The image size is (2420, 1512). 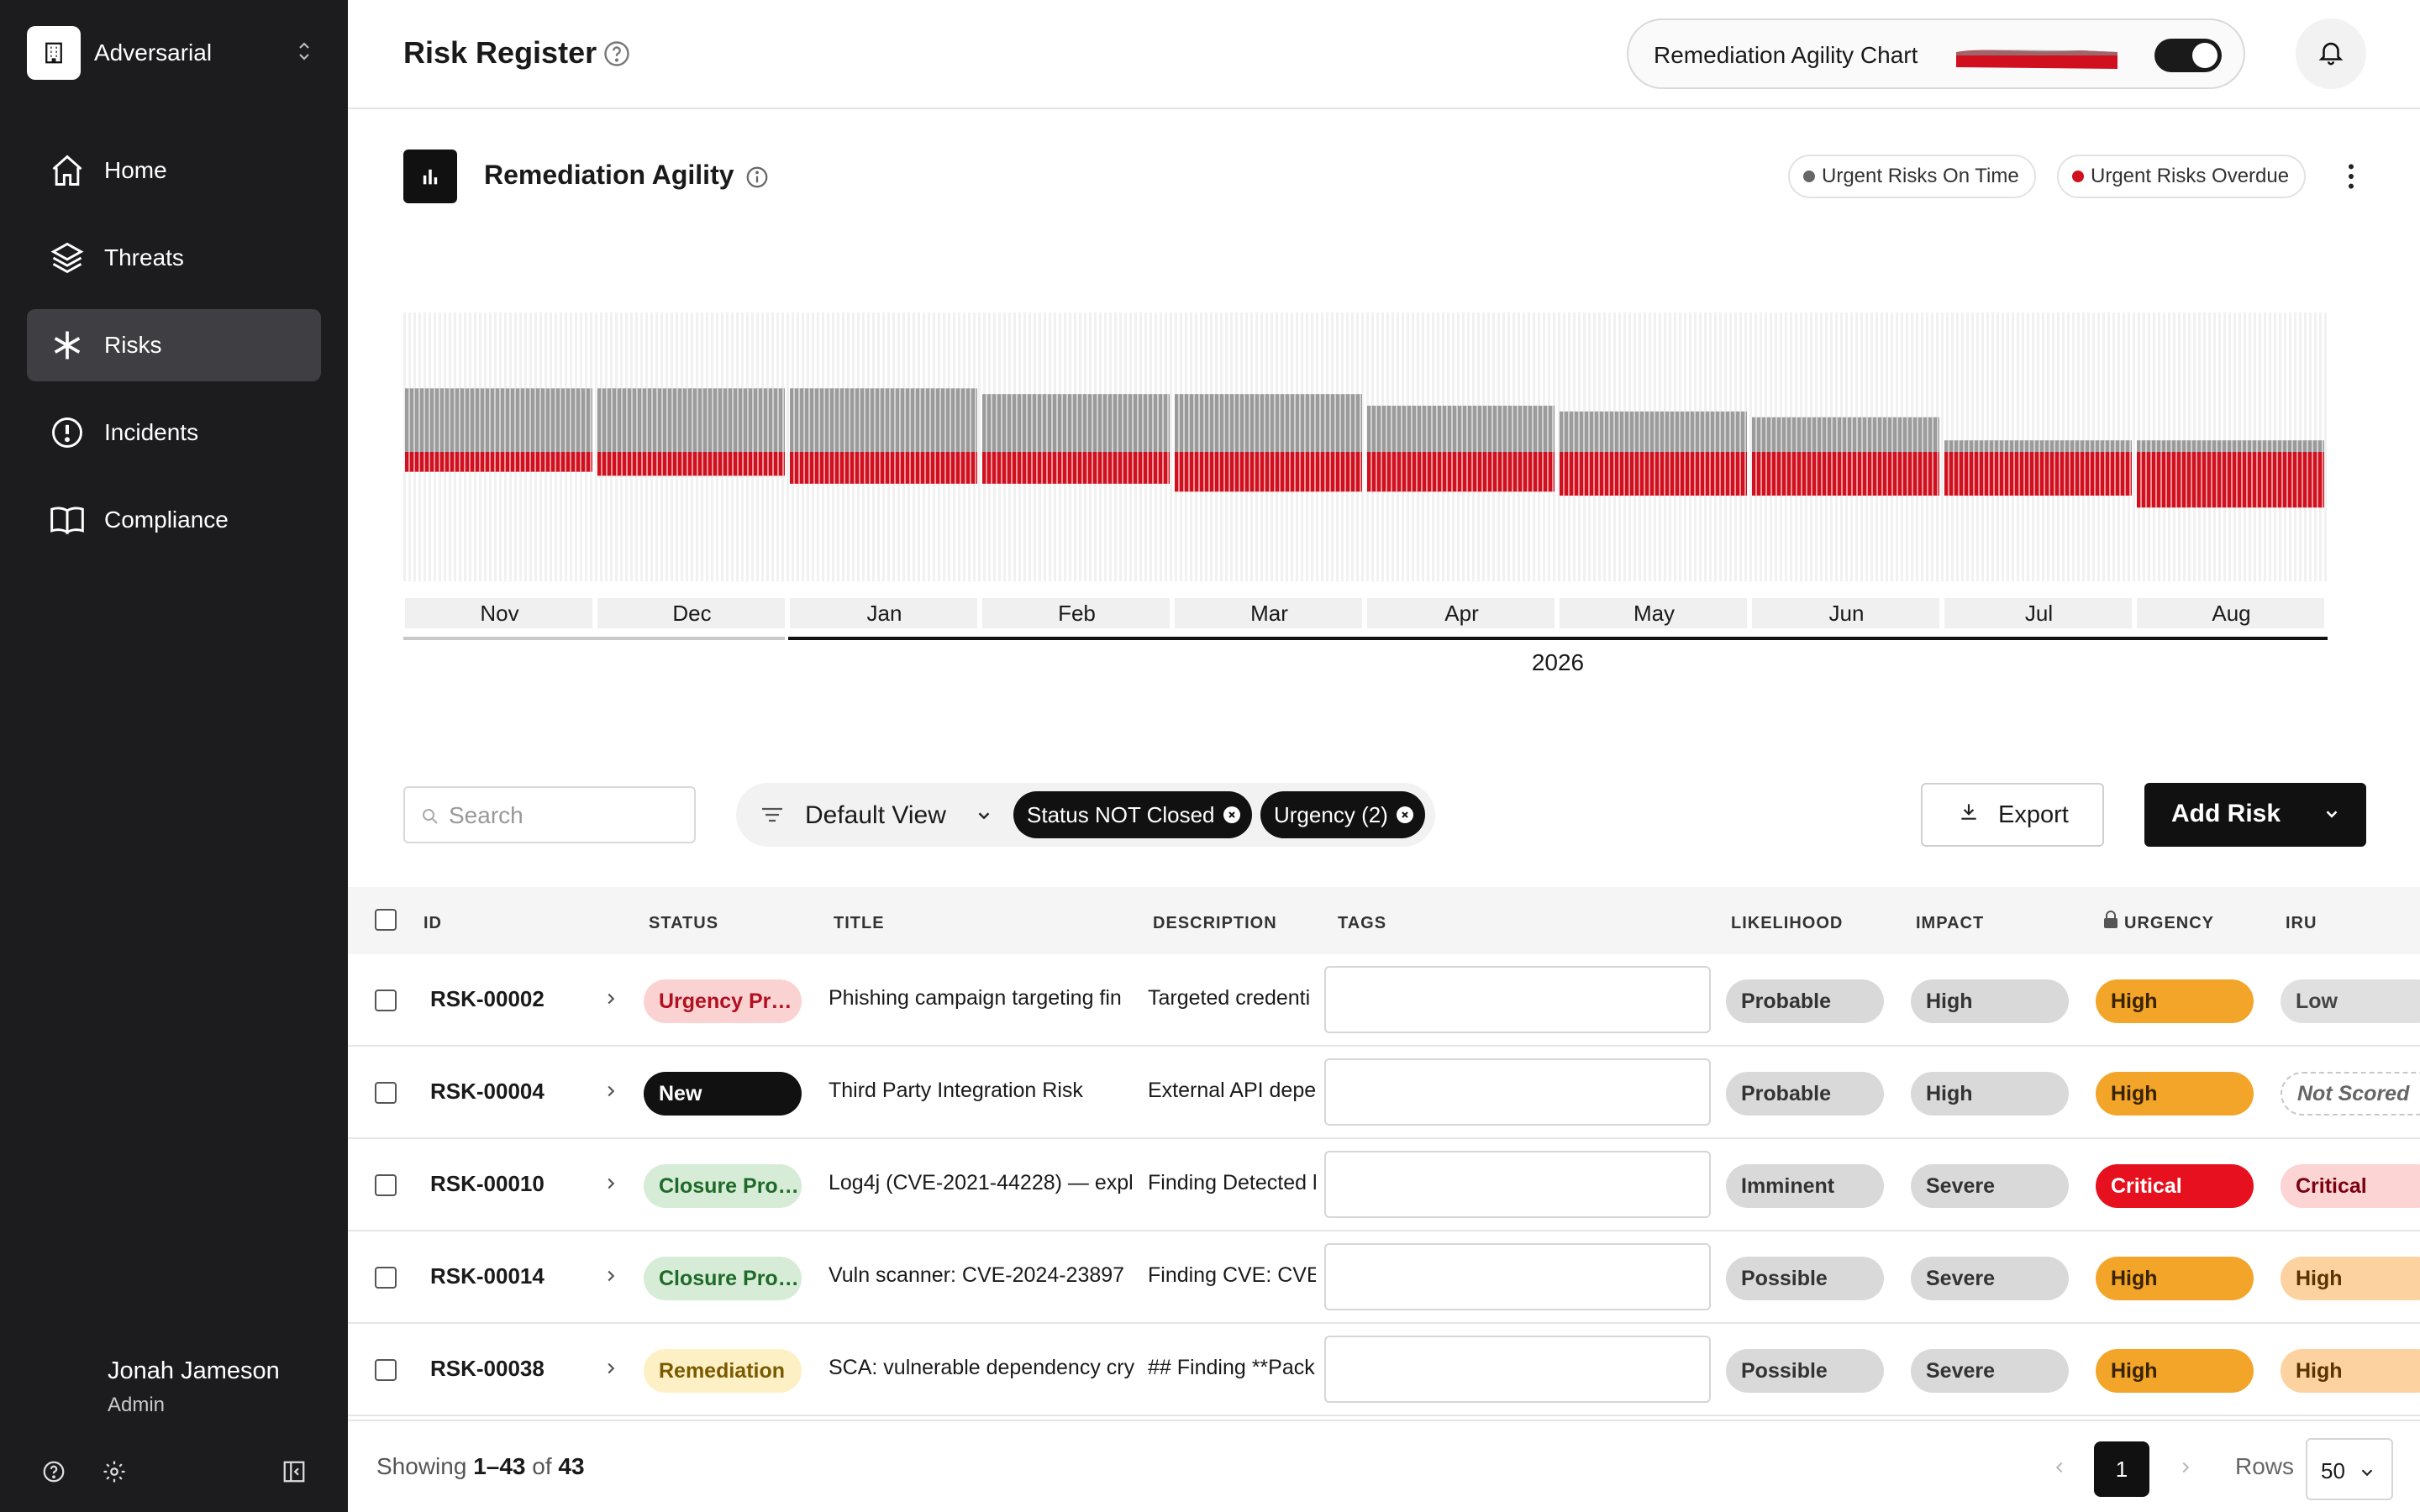 I want to click on export-button: Export, so click(x=2012, y=815).